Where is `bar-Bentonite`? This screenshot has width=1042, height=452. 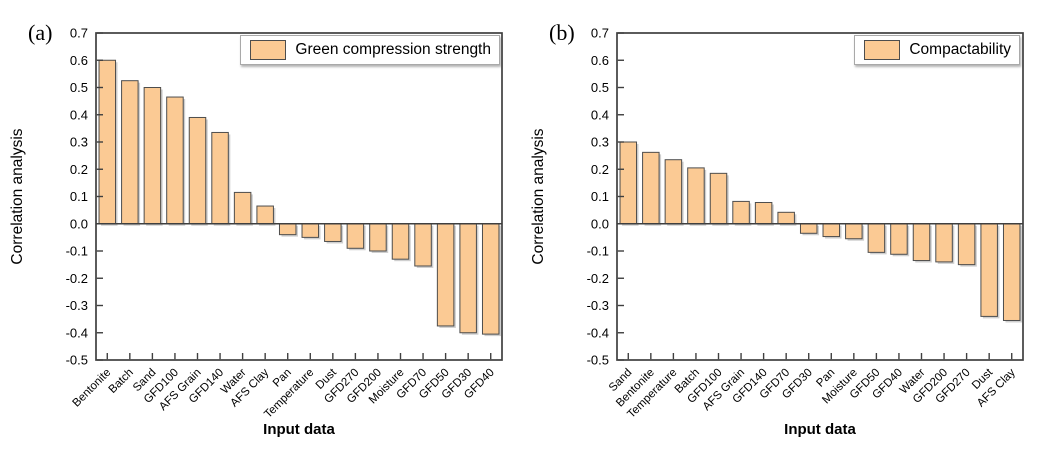
bar-Bentonite is located at coordinates (651, 188).